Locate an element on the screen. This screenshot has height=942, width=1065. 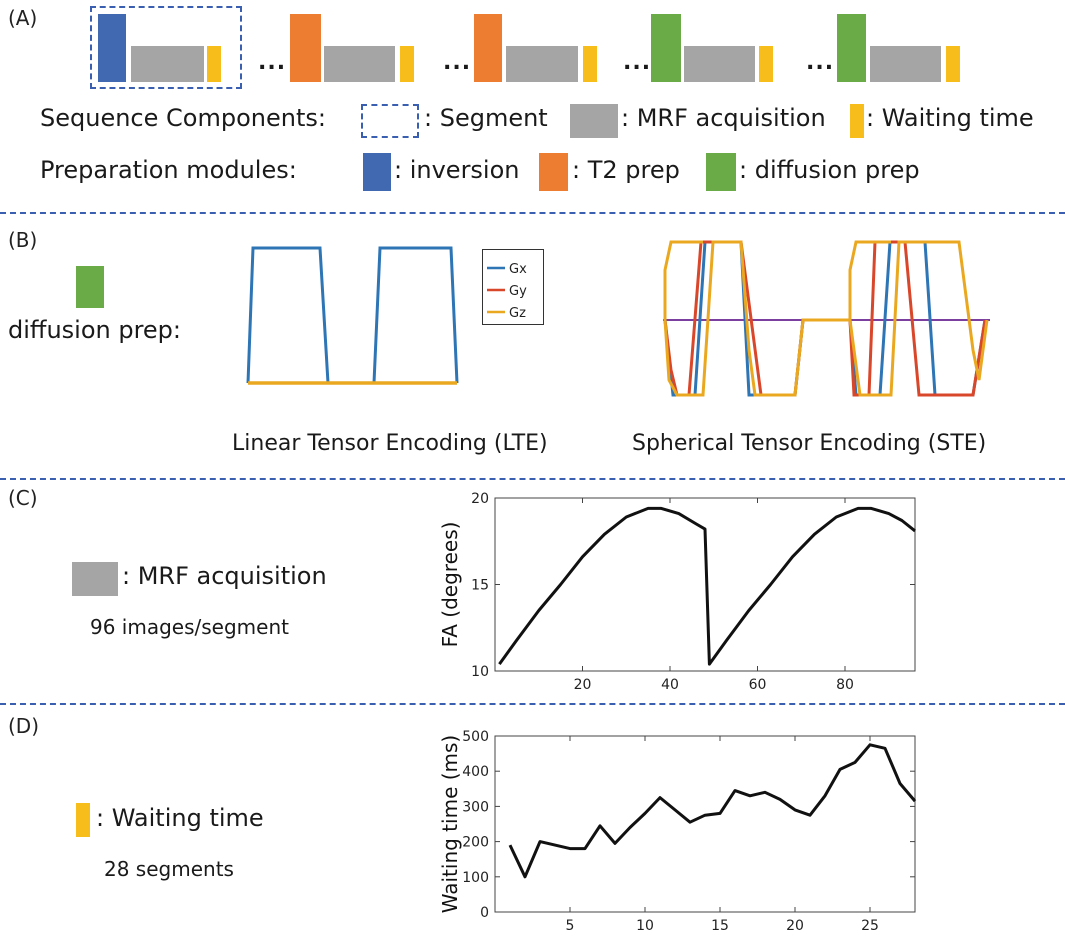
y-tick-label: 100 is located at coordinates (475, 878).